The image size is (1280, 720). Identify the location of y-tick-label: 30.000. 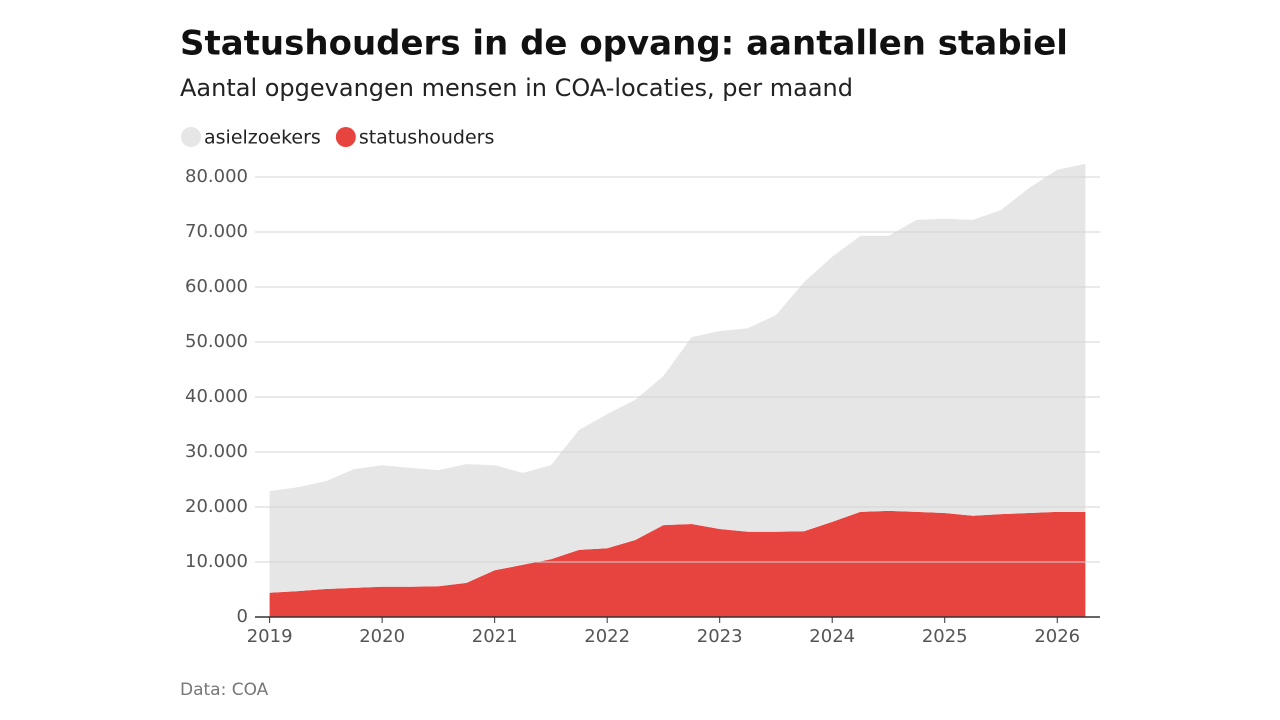
(216, 451).